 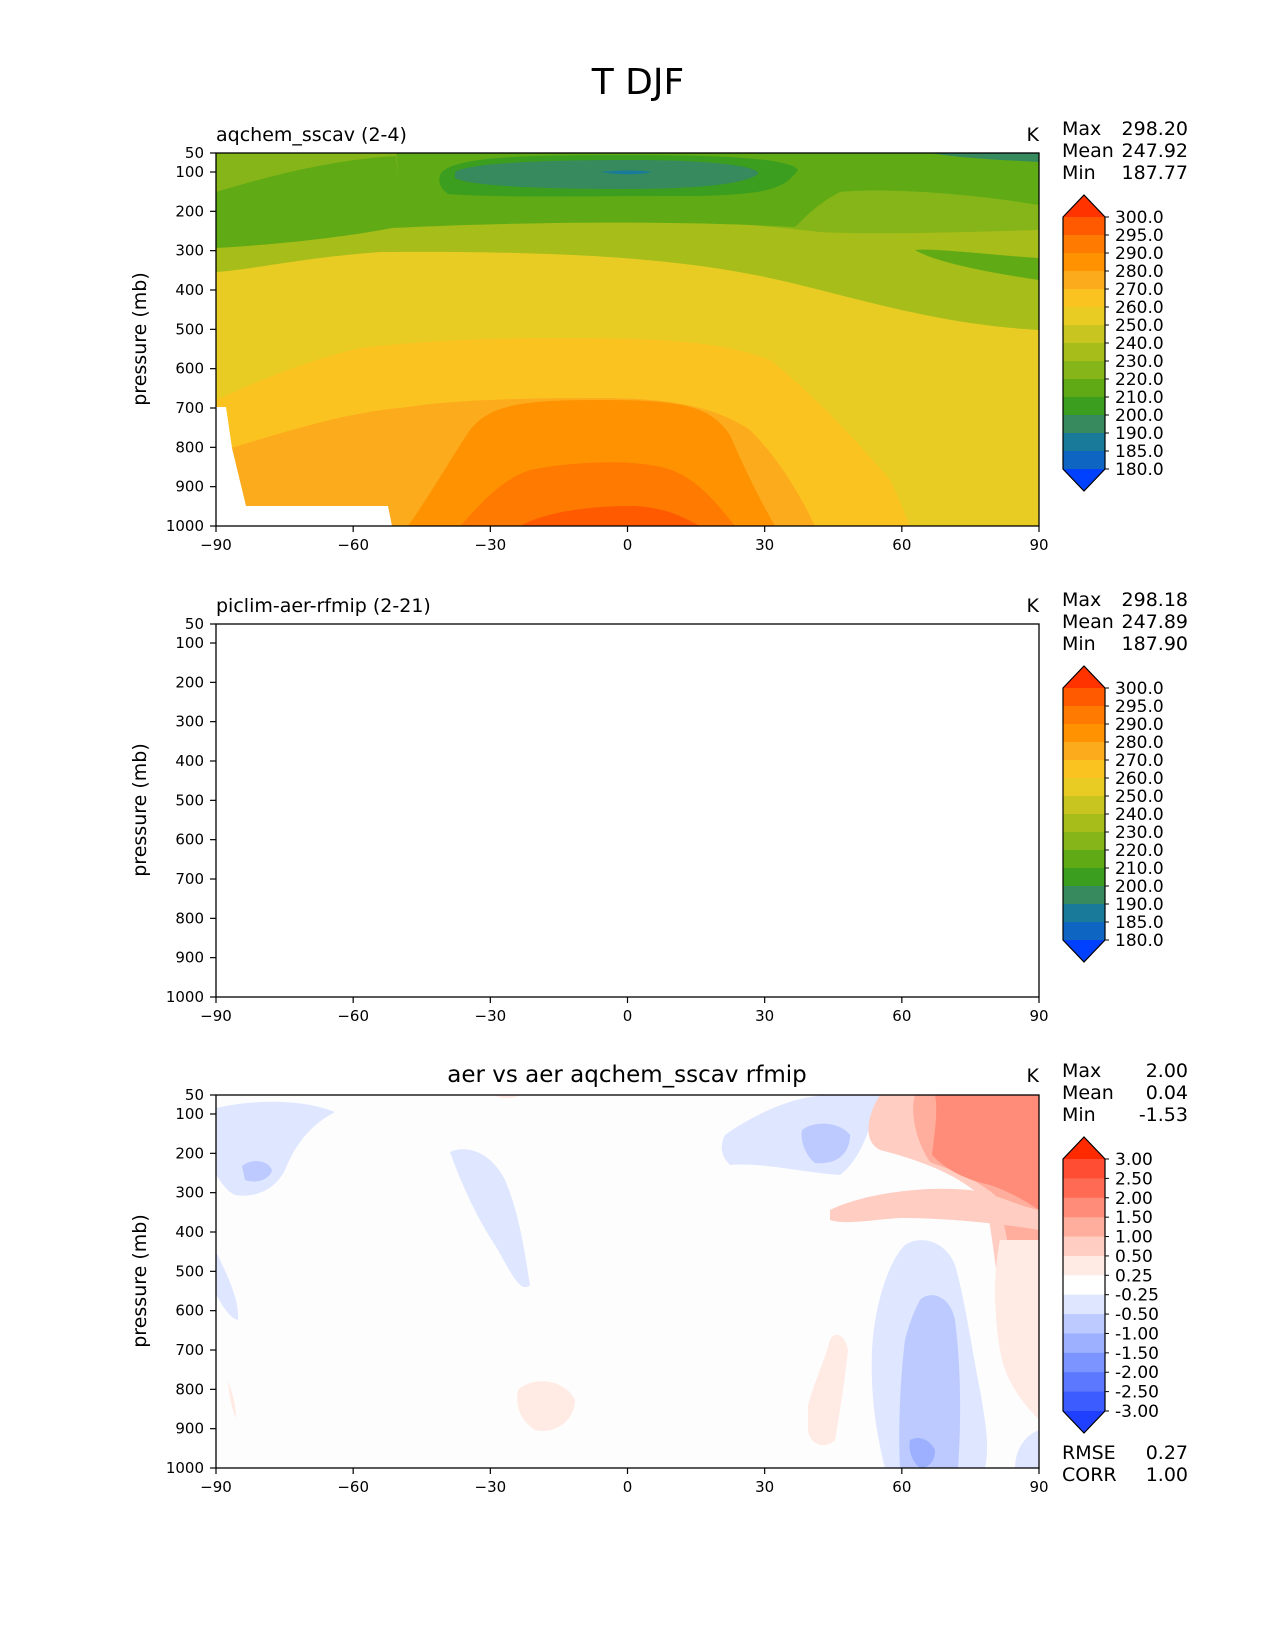 I want to click on panel-1-colorbar-label: 230.0, so click(x=1139, y=362).